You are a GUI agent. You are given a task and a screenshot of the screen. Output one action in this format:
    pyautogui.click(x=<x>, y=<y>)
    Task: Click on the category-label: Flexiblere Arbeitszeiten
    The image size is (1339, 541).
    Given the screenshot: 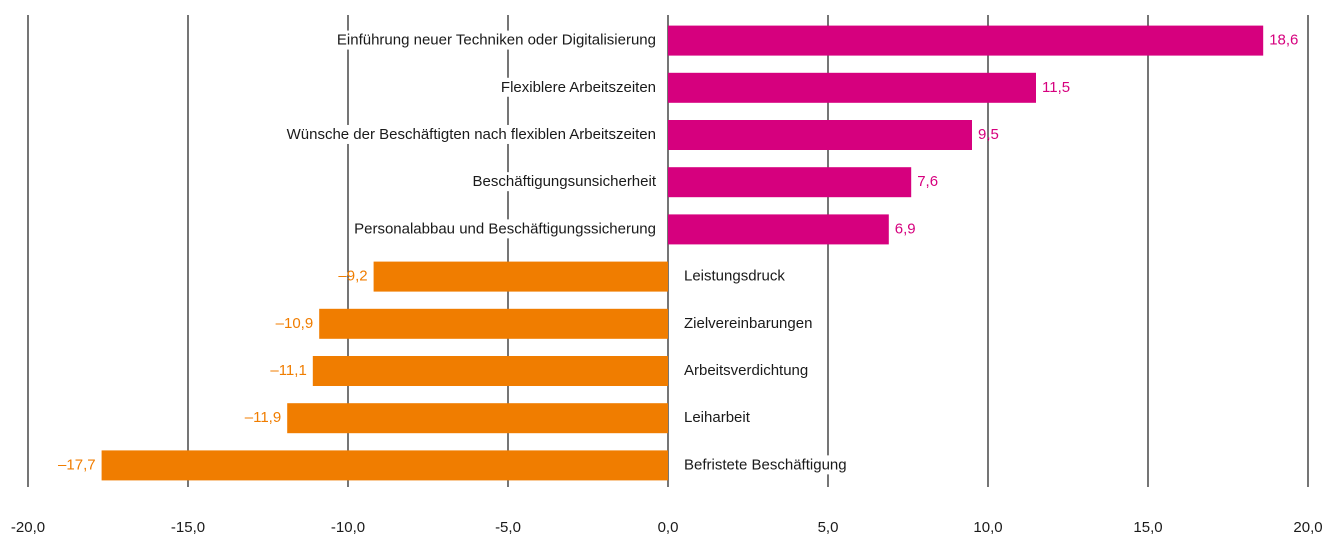 What is the action you would take?
    pyautogui.click(x=578, y=87)
    